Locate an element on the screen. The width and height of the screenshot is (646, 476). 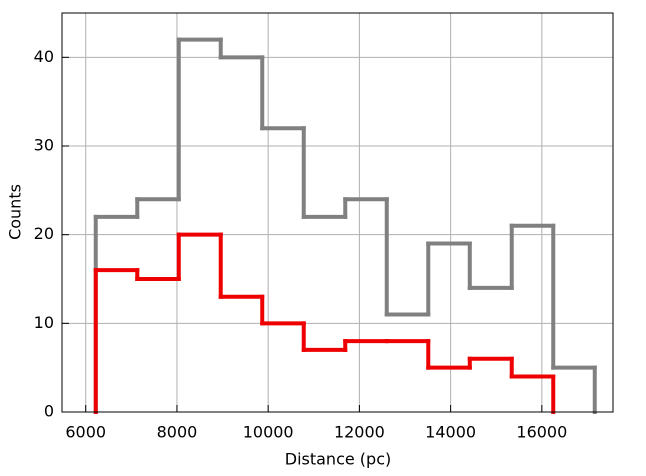
y-tick-label: 40 is located at coordinates (44, 56).